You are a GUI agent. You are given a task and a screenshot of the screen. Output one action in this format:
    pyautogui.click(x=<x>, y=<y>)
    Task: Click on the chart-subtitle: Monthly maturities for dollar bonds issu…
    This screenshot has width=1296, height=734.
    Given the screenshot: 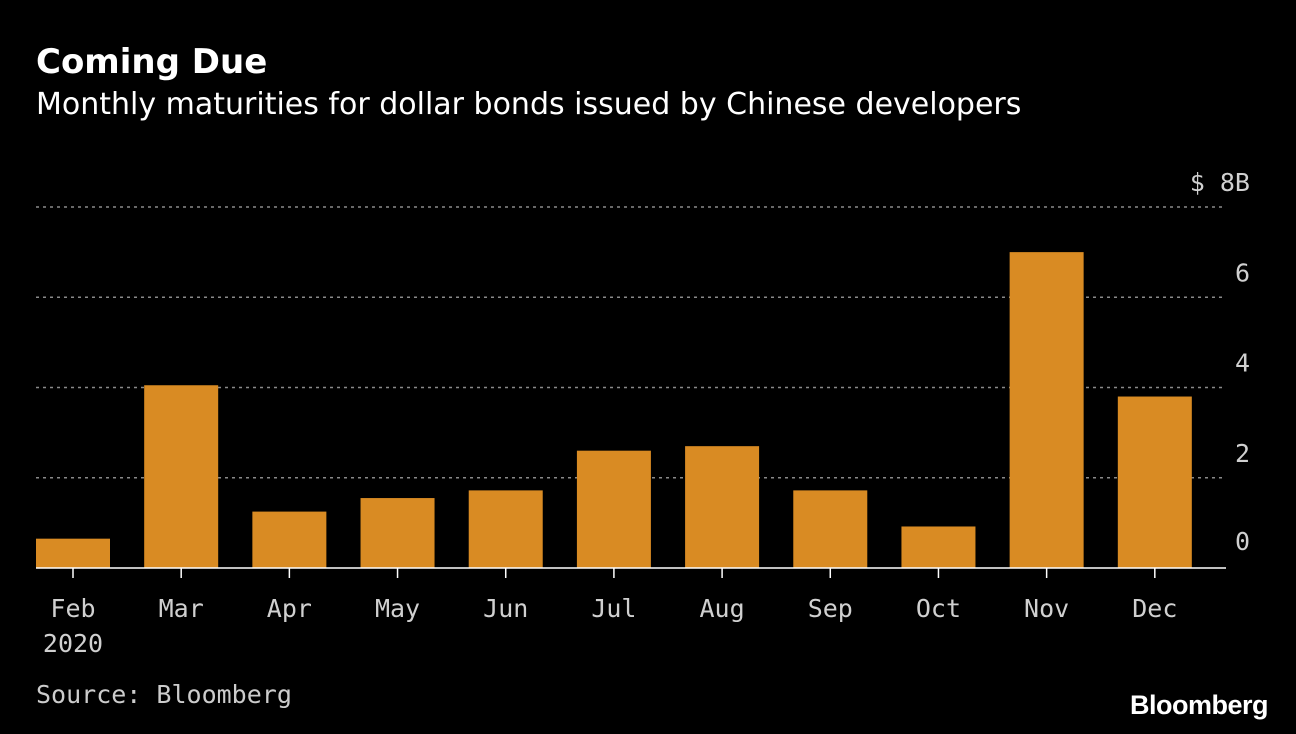 What is the action you would take?
    pyautogui.click(x=529, y=104)
    